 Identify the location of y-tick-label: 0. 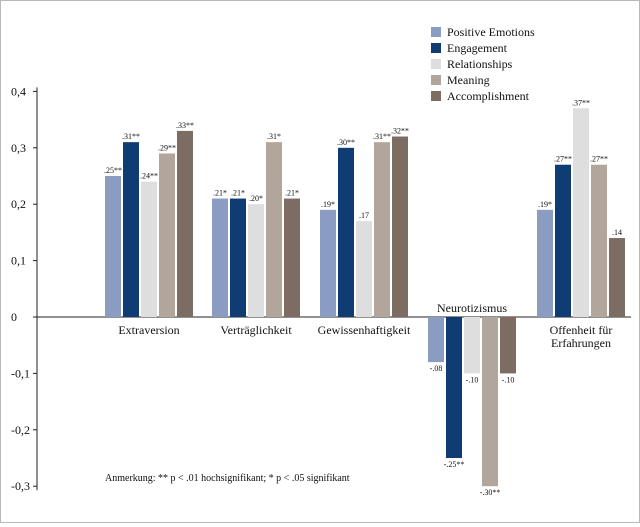
(14, 317).